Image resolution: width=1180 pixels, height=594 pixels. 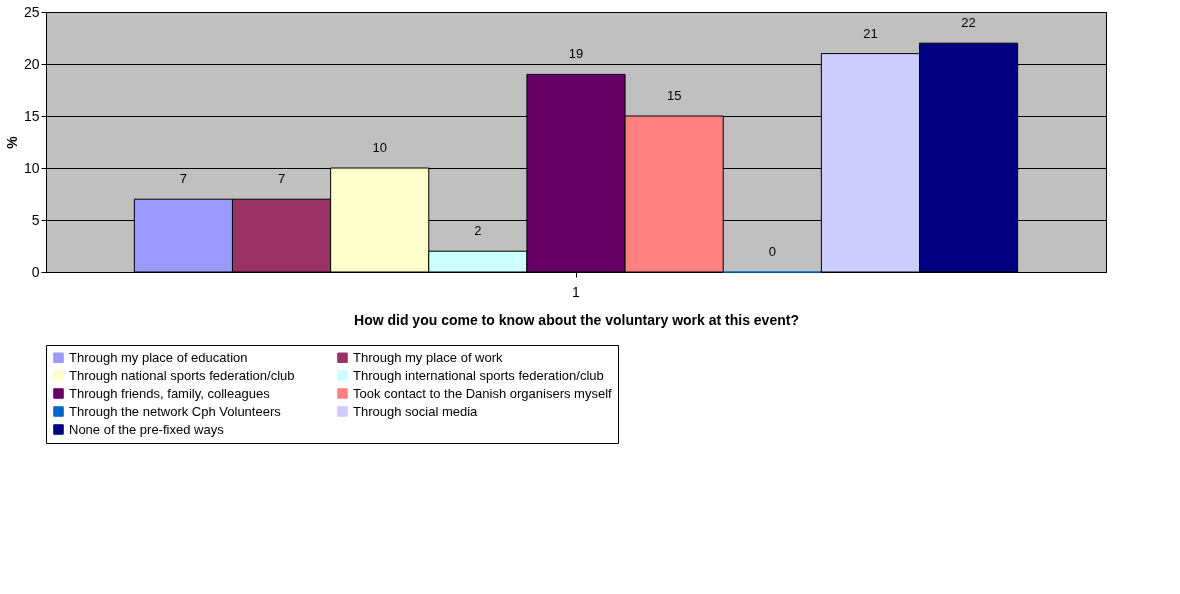 What do you see at coordinates (31, 11) in the screenshot?
I see `y-tick-label: 25` at bounding box center [31, 11].